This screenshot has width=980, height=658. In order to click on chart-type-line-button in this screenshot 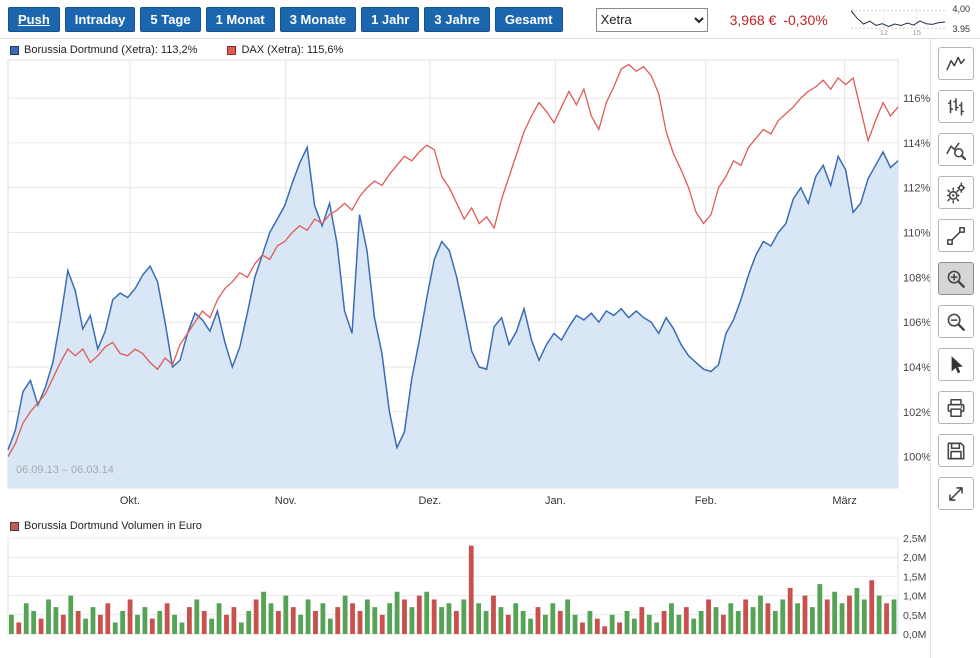, I will do `click(955, 63)`.